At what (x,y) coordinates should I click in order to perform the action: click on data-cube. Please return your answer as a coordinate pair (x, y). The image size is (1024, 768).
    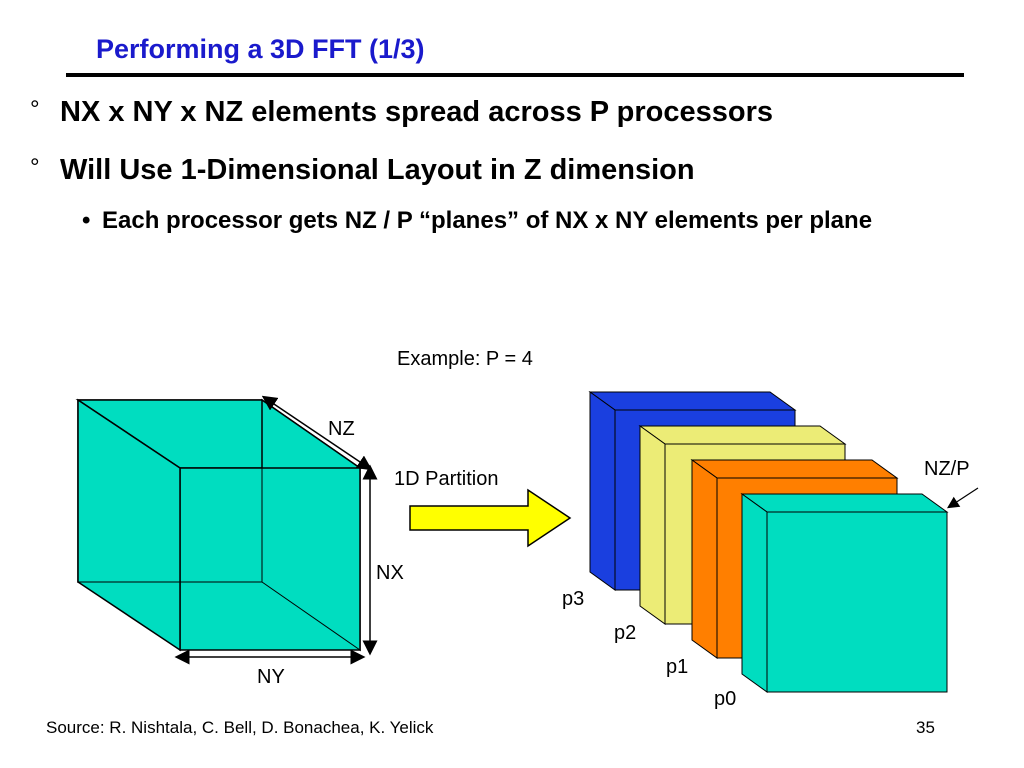
    Looking at the image, I should click on (219, 525).